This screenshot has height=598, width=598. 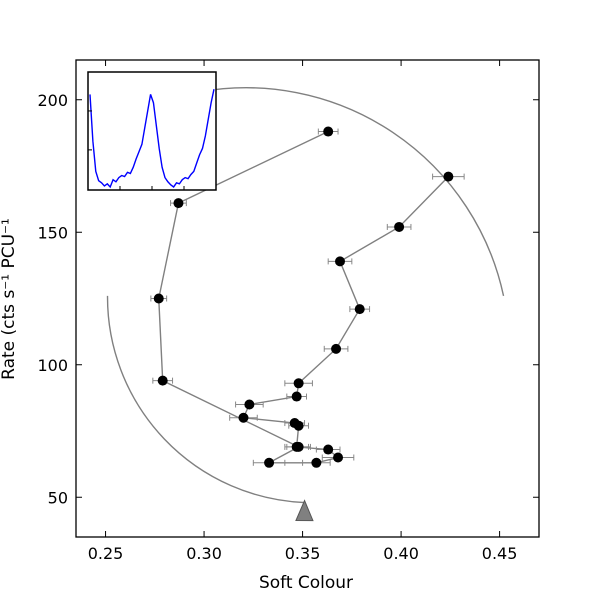 What do you see at coordinates (52, 100) in the screenshot?
I see `y-tick-label: 200` at bounding box center [52, 100].